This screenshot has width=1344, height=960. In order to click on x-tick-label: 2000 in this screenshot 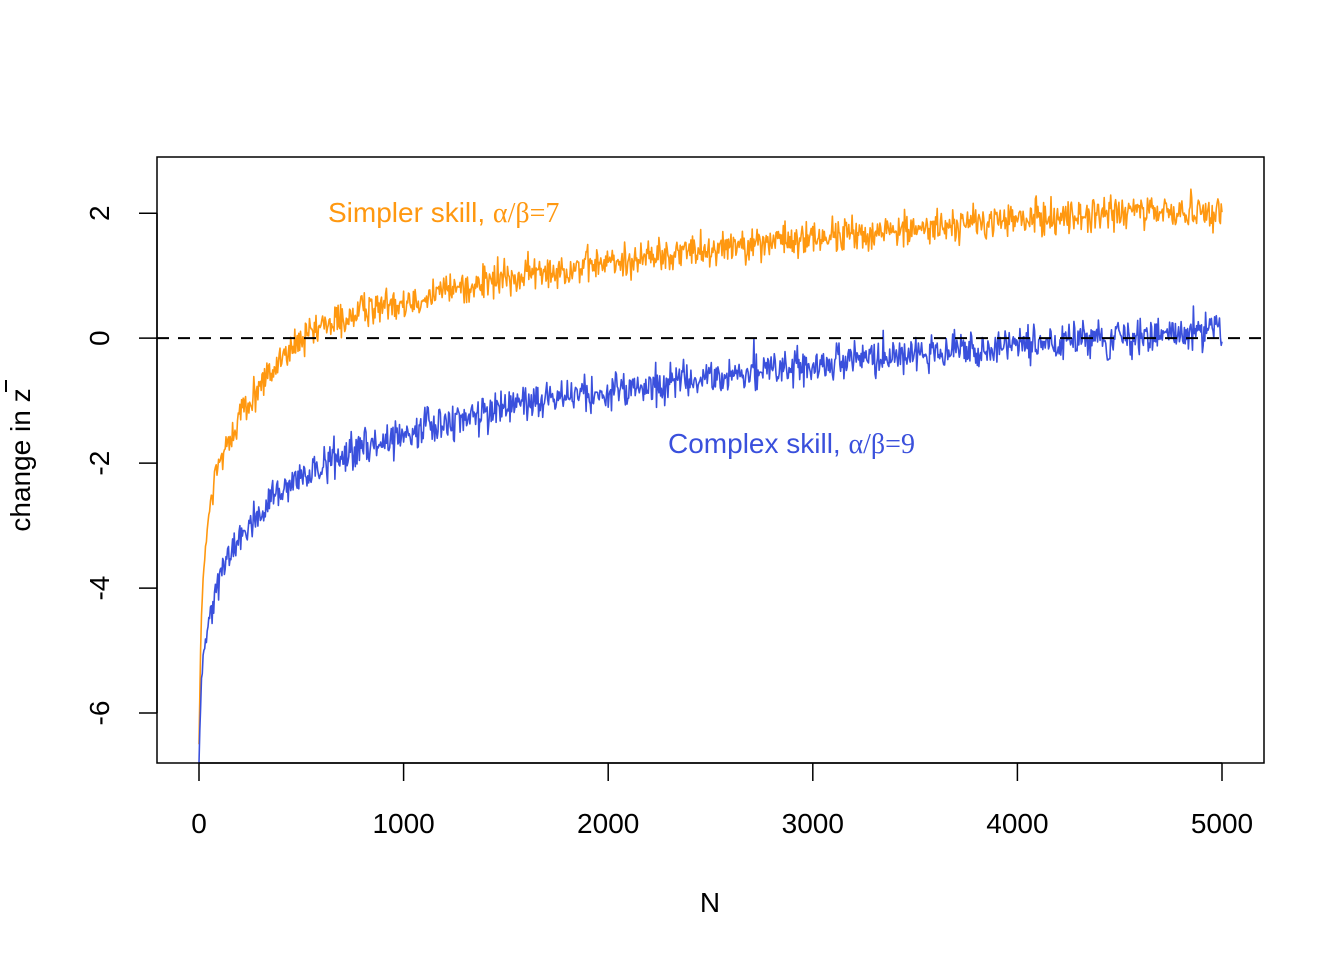, I will do `click(608, 823)`.